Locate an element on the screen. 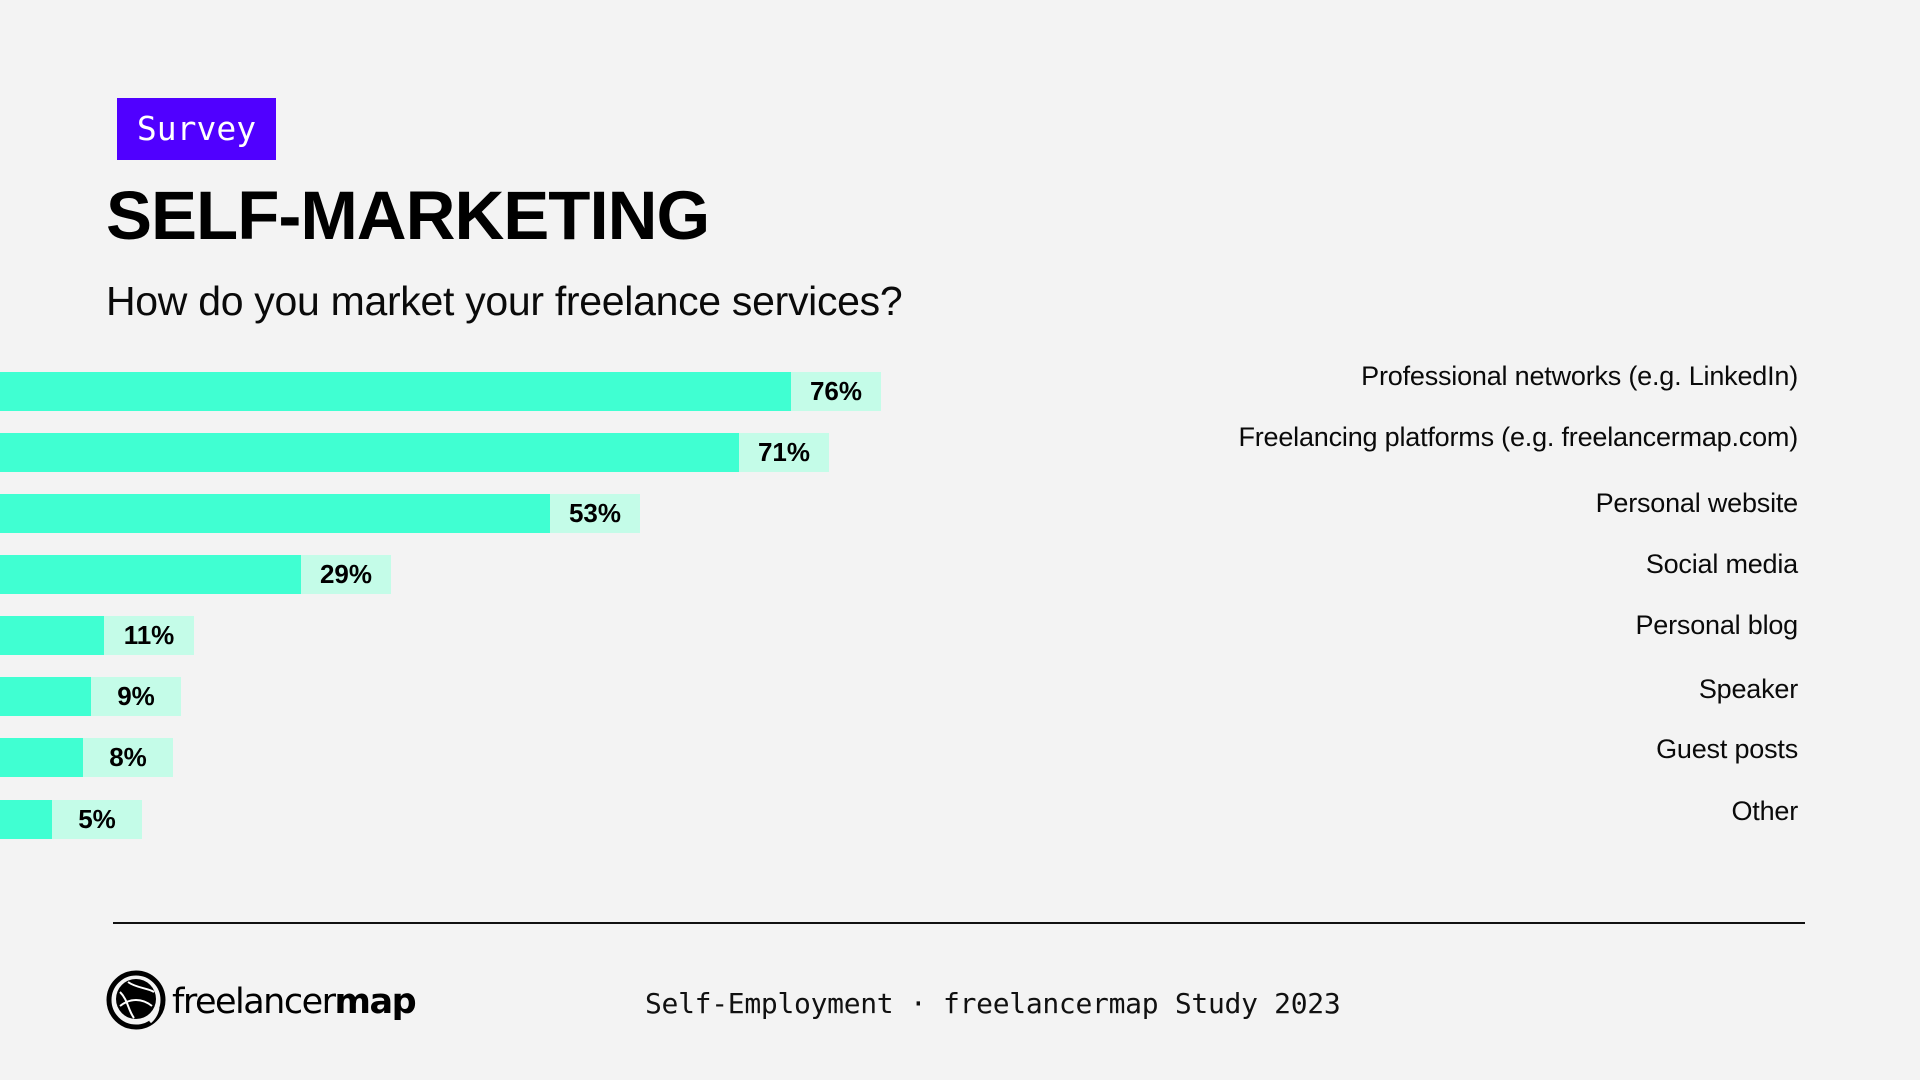  logo-wordmark: freelancermap is located at coordinates (294, 1002).